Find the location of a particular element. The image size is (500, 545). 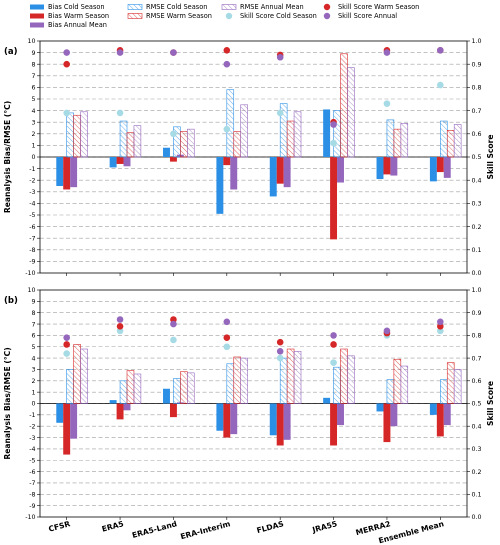

y-tick-label: -9 is located at coordinates (32, 262).